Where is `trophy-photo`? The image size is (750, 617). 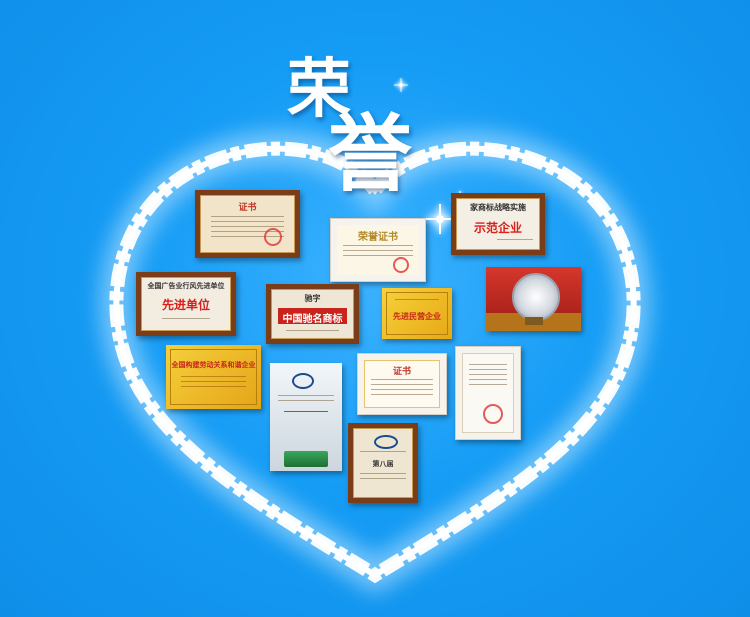 trophy-photo is located at coordinates (533, 299).